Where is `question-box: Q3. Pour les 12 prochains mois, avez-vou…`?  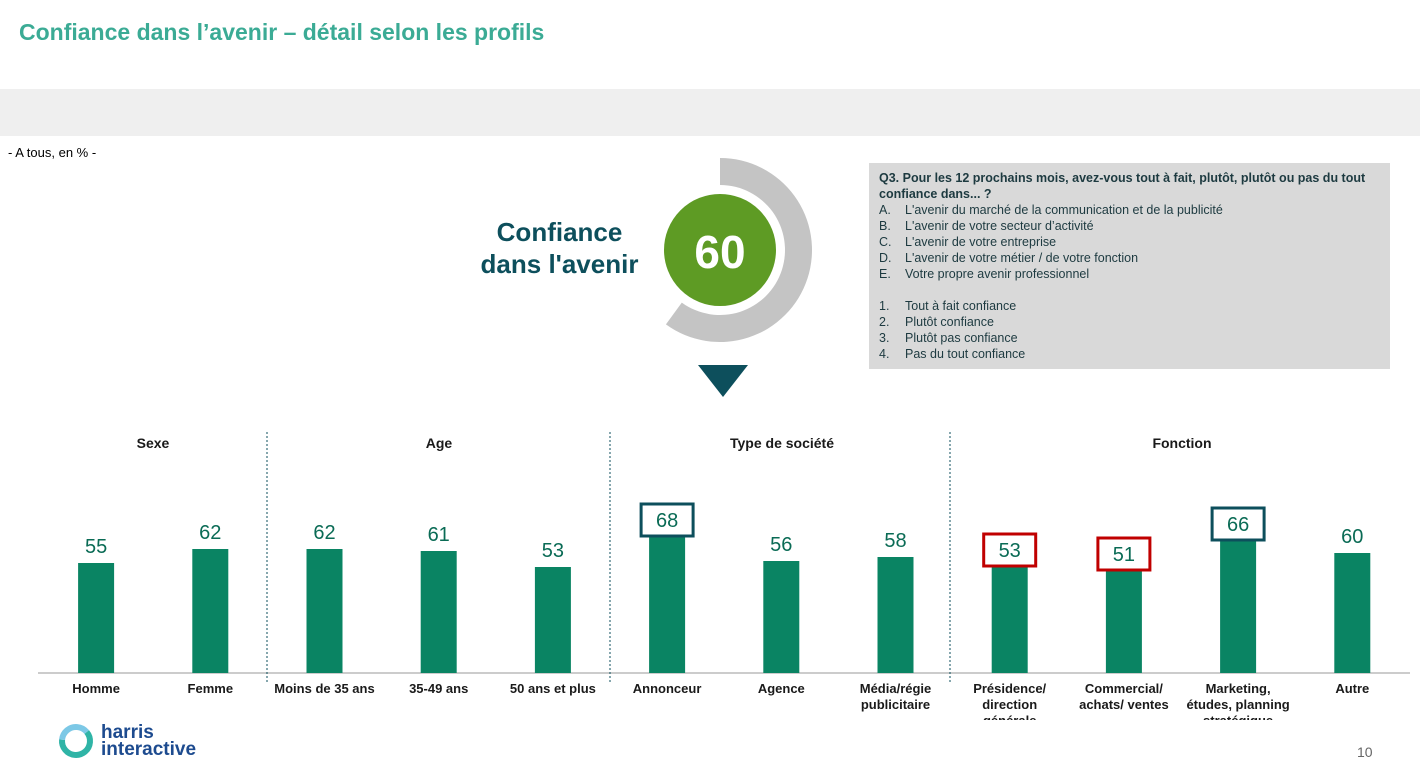
question-box: Q3. Pour les 12 prochains mois, avez-vou… is located at coordinates (1129, 266).